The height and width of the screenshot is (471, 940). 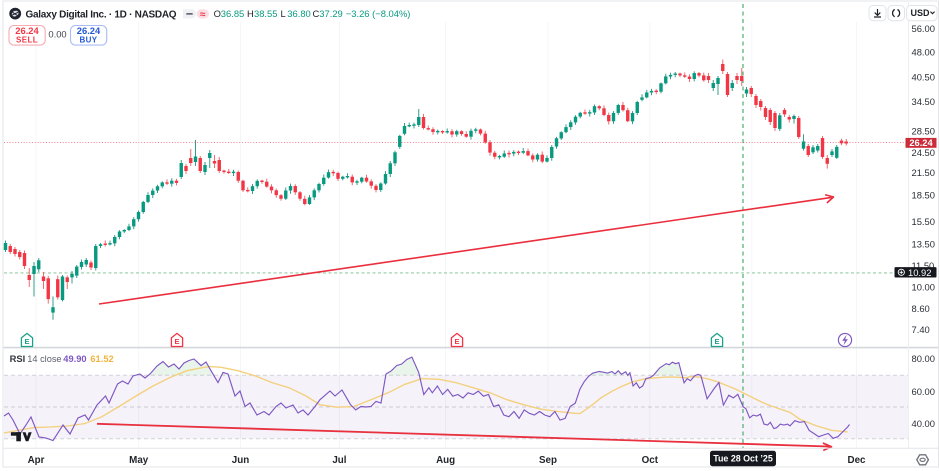 I want to click on svg-text: Aug, so click(x=445, y=460).